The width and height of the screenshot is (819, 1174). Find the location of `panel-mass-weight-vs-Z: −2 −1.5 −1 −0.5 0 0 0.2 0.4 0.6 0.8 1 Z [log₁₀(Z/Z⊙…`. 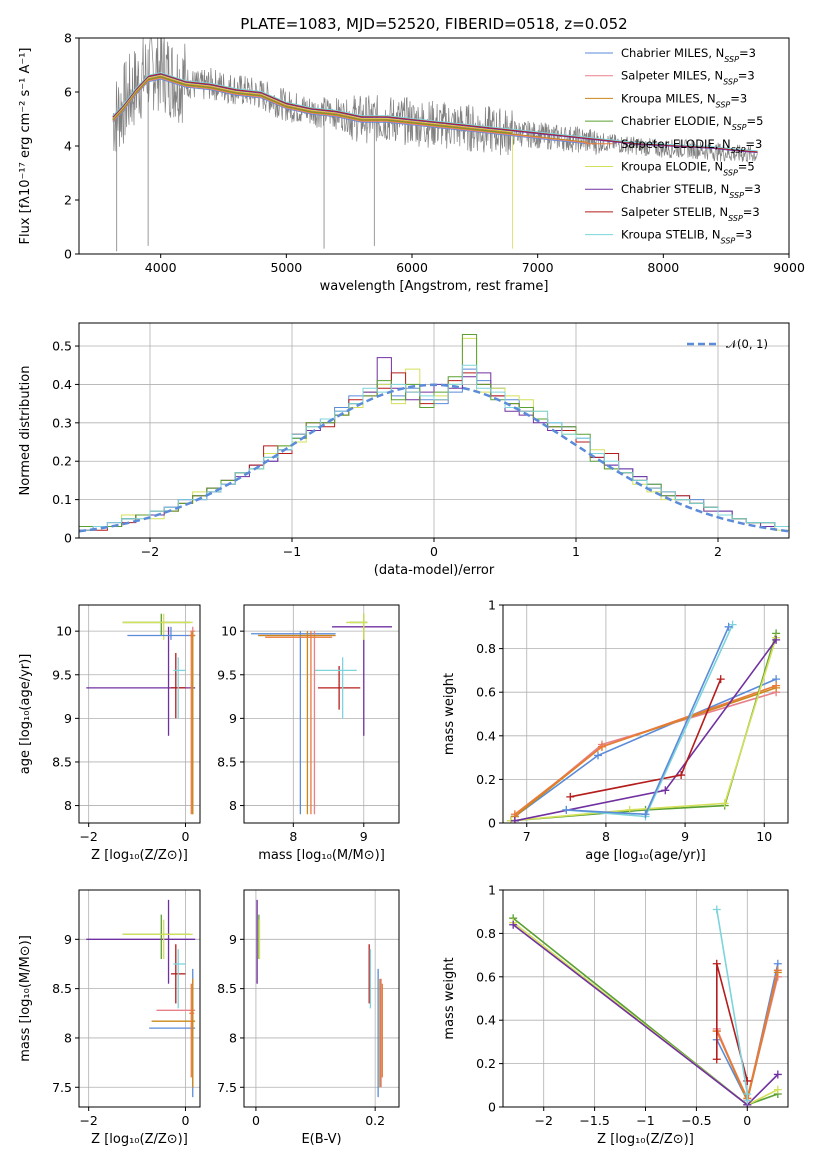

panel-mass-weight-vs-Z: −2 −1.5 −1 −0.5 0 0 0.2 0.4 0.6 0.8 1 Z [log₁₀(Z/Z⊙… is located at coordinates (615, 1015).